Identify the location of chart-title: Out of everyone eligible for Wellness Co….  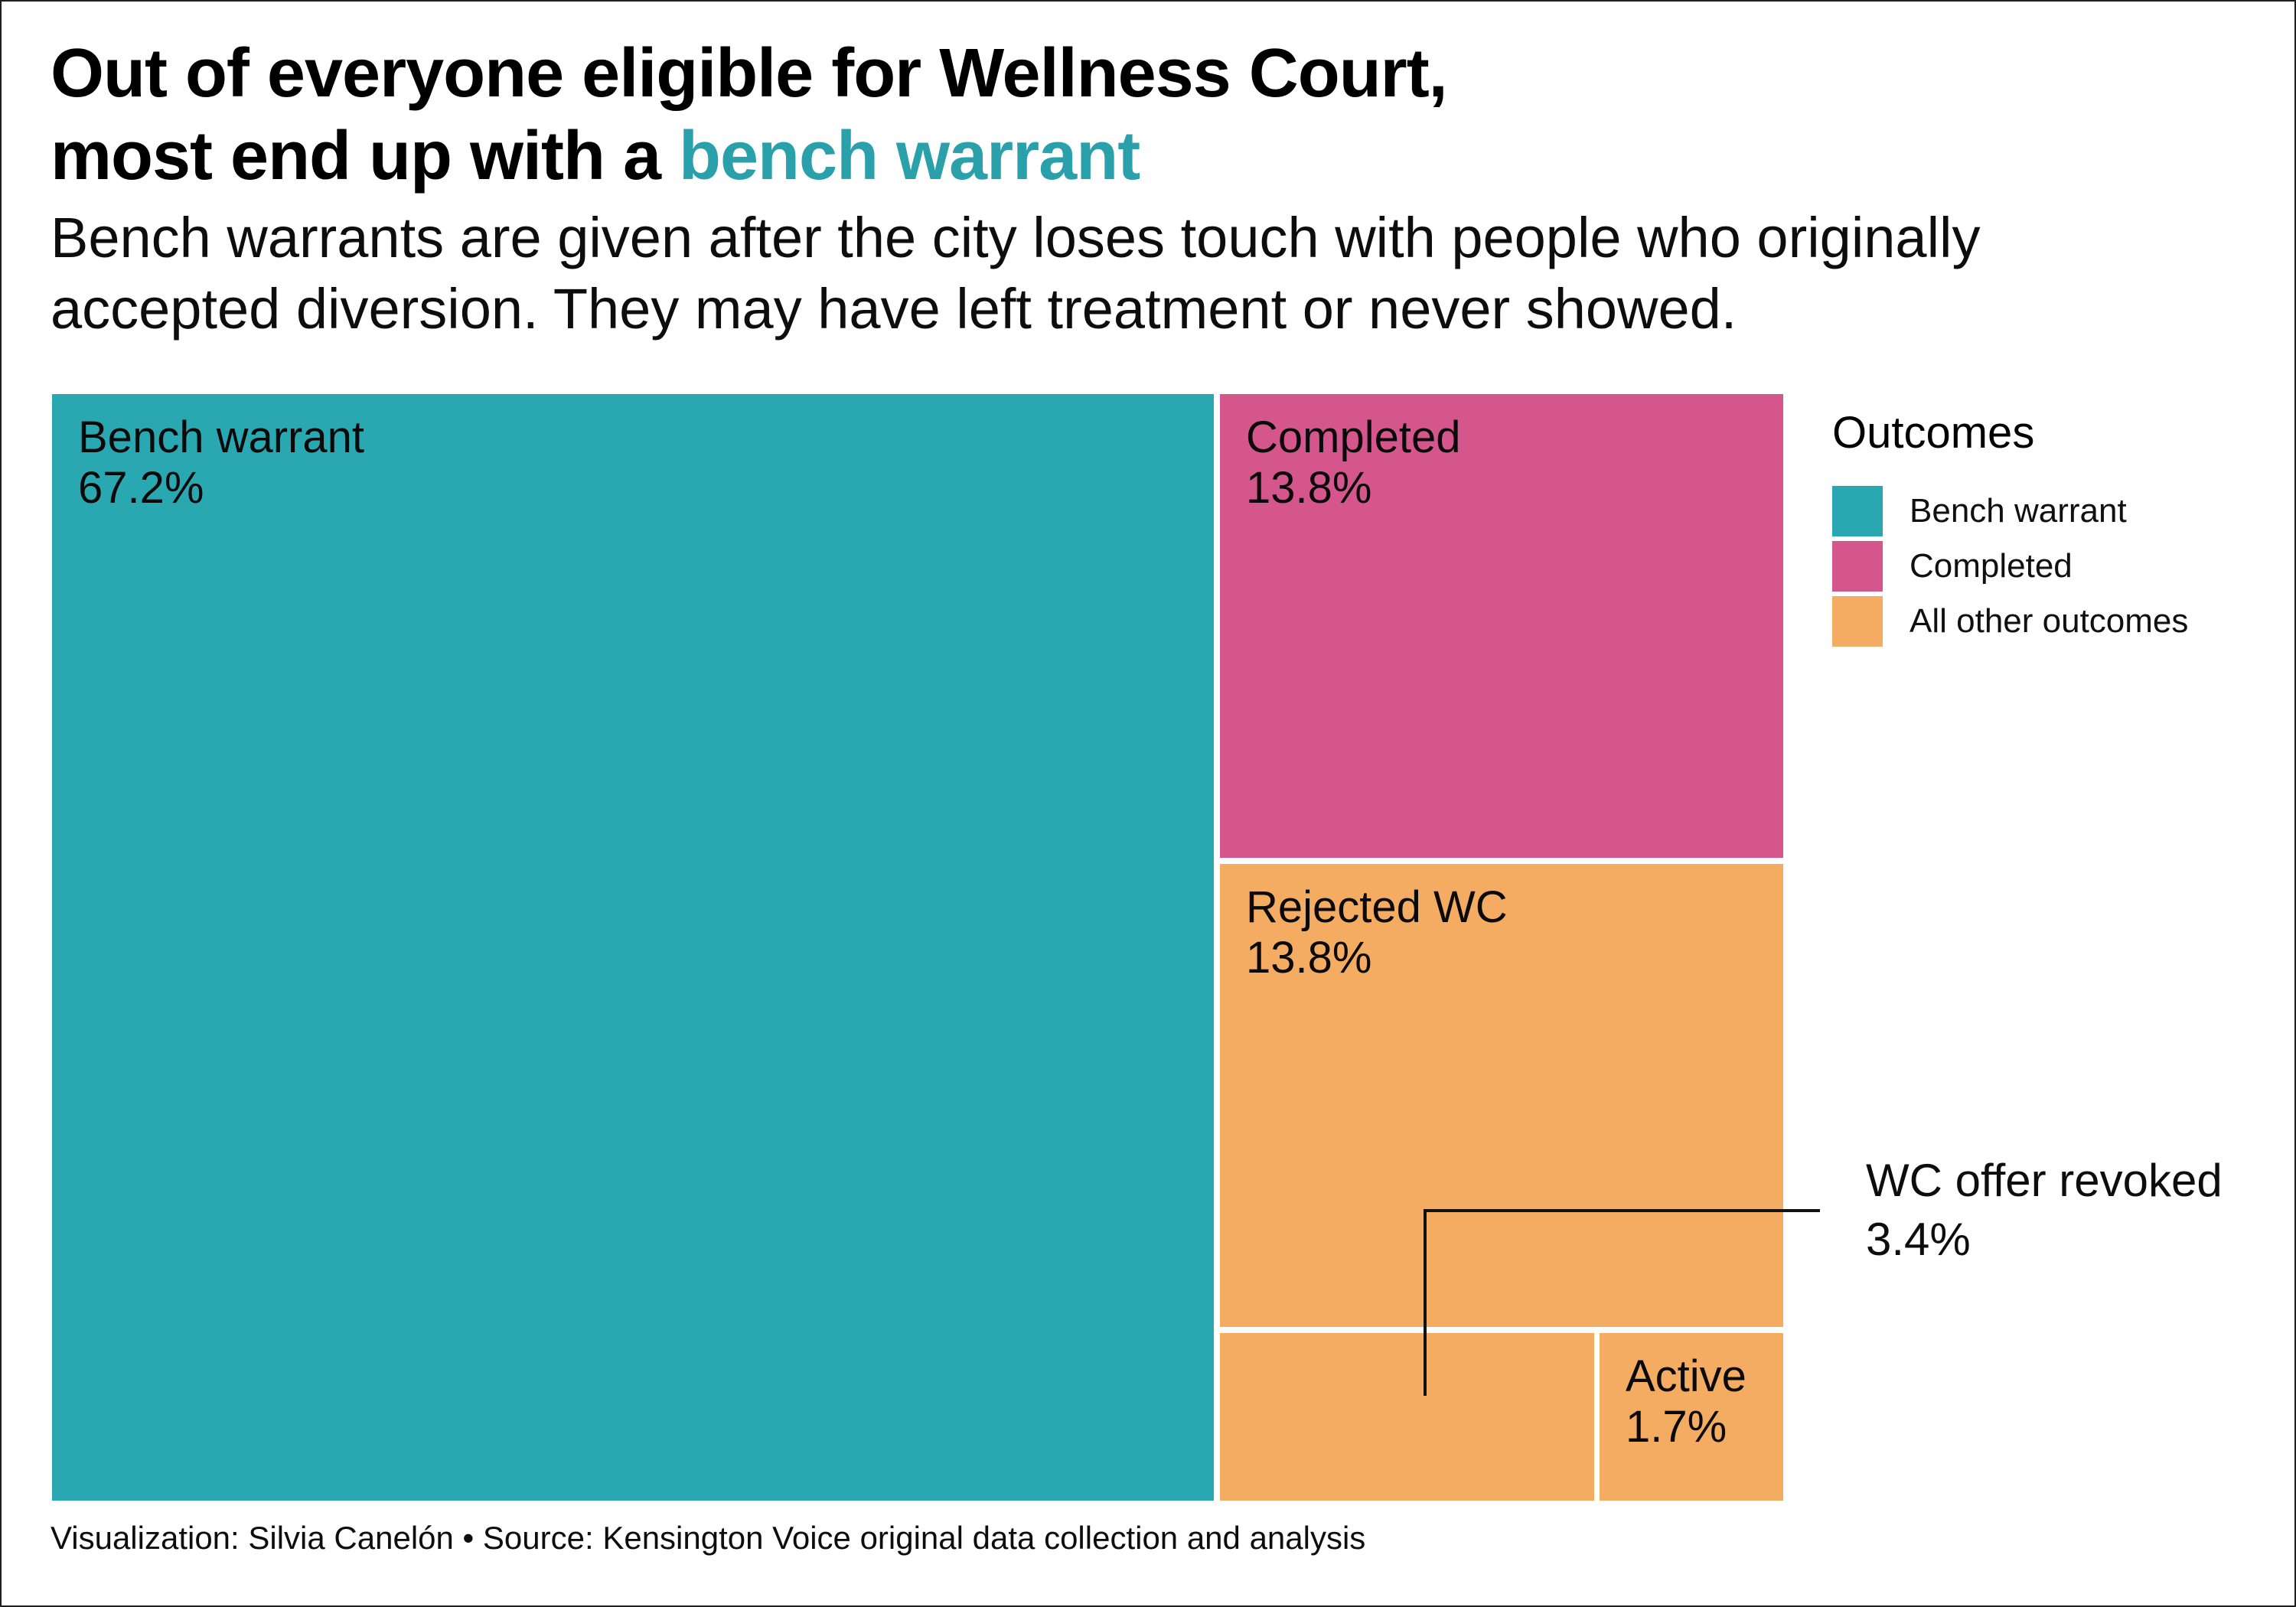
(749, 115).